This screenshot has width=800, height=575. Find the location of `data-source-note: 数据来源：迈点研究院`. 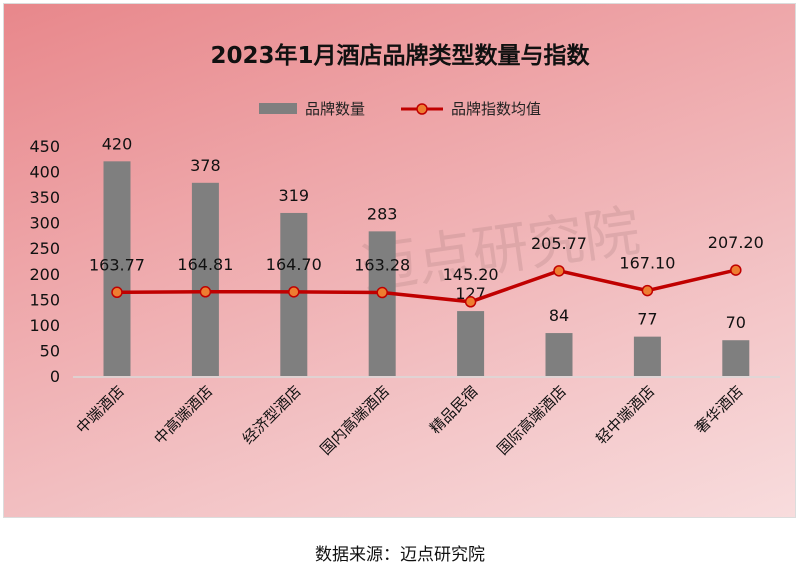

data-source-note: 数据来源：迈点研究院 is located at coordinates (400, 555).